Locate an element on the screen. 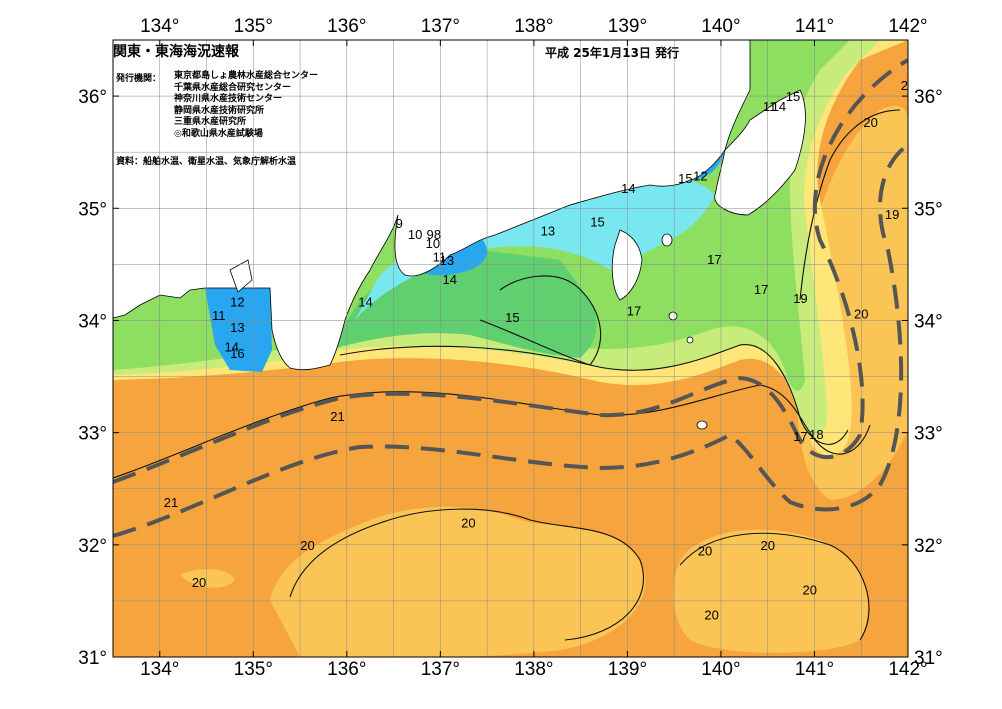  cyan-sagami-water is located at coordinates (637, 224).